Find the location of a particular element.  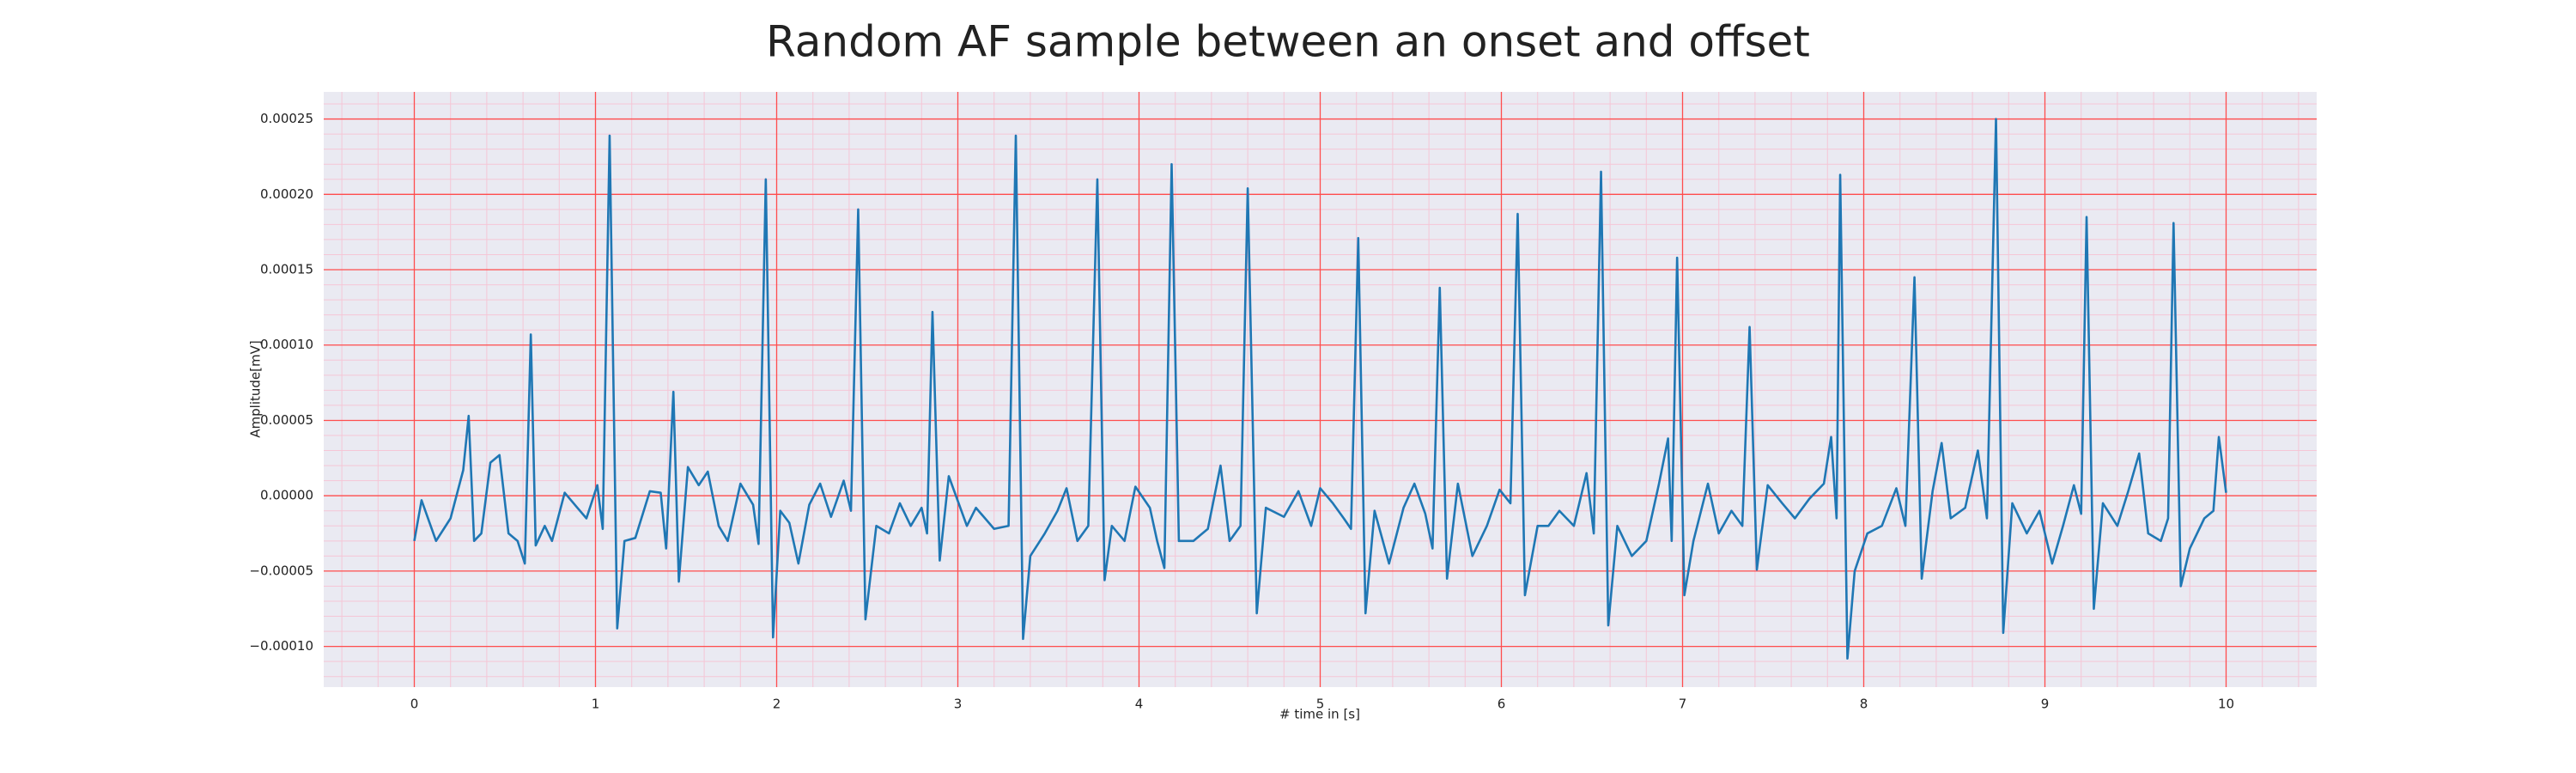

x-axis-label: # time in [s] is located at coordinates (1319, 714).